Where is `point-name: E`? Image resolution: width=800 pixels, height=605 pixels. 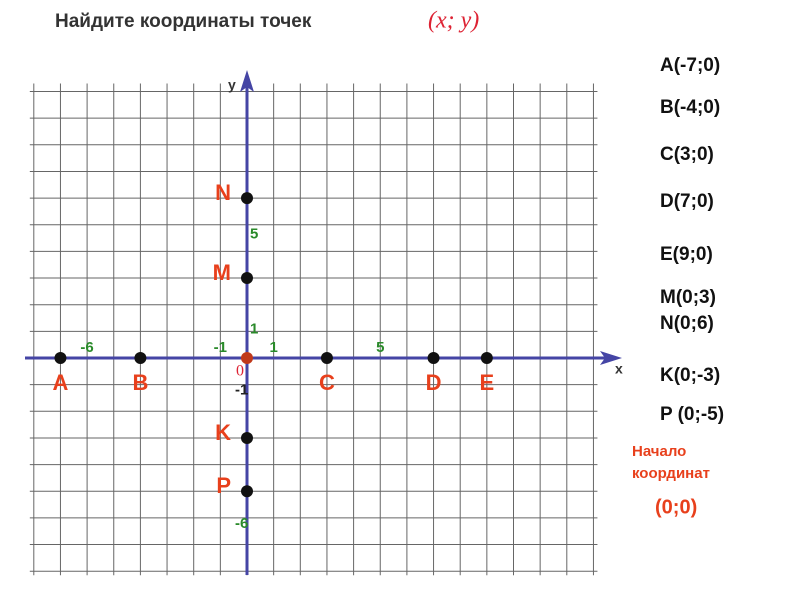
point-name: E is located at coordinates (487, 382).